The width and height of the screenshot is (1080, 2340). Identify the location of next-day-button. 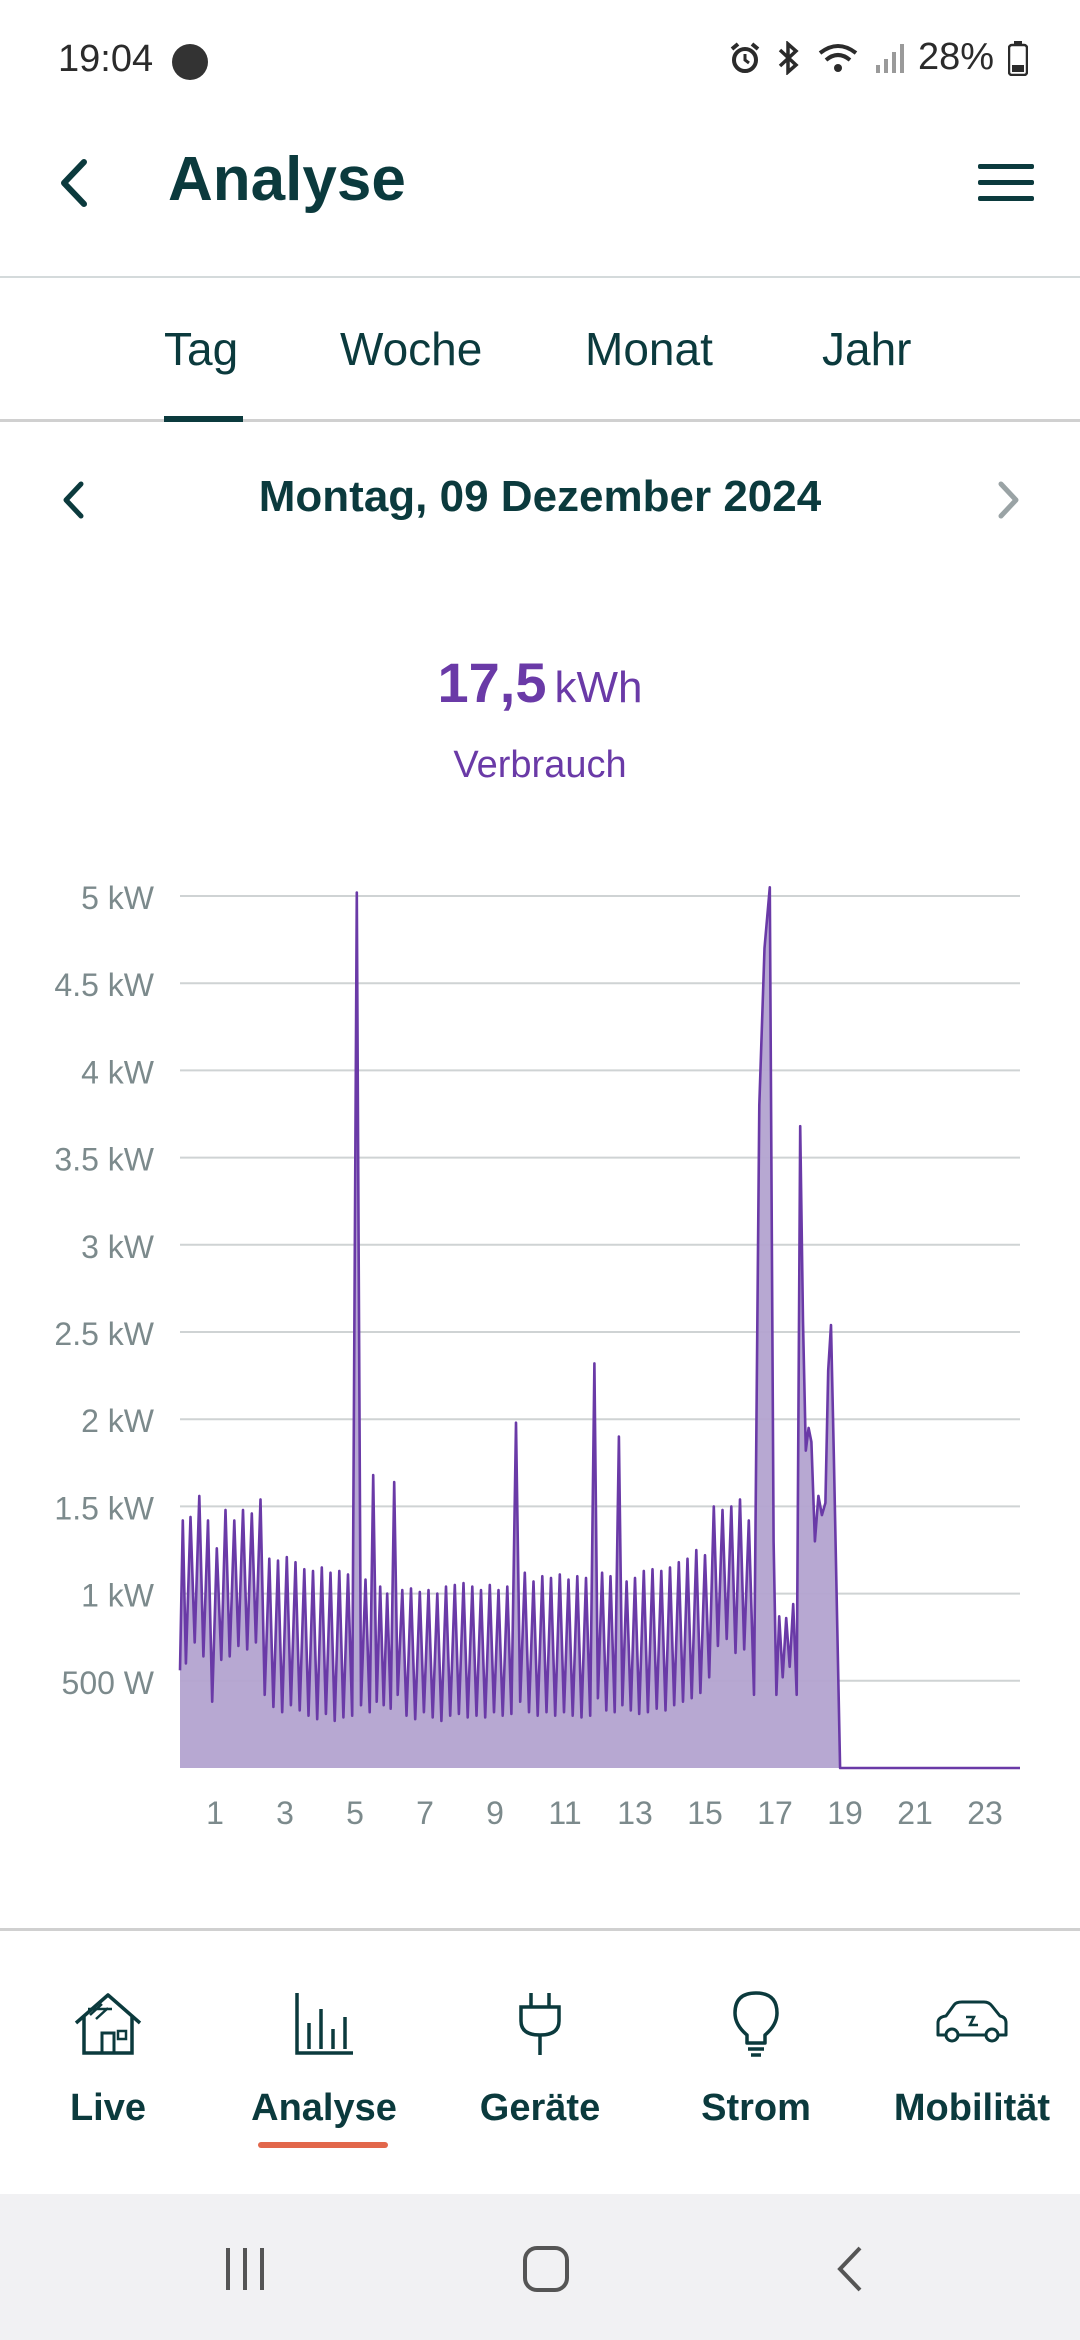
(1009, 500).